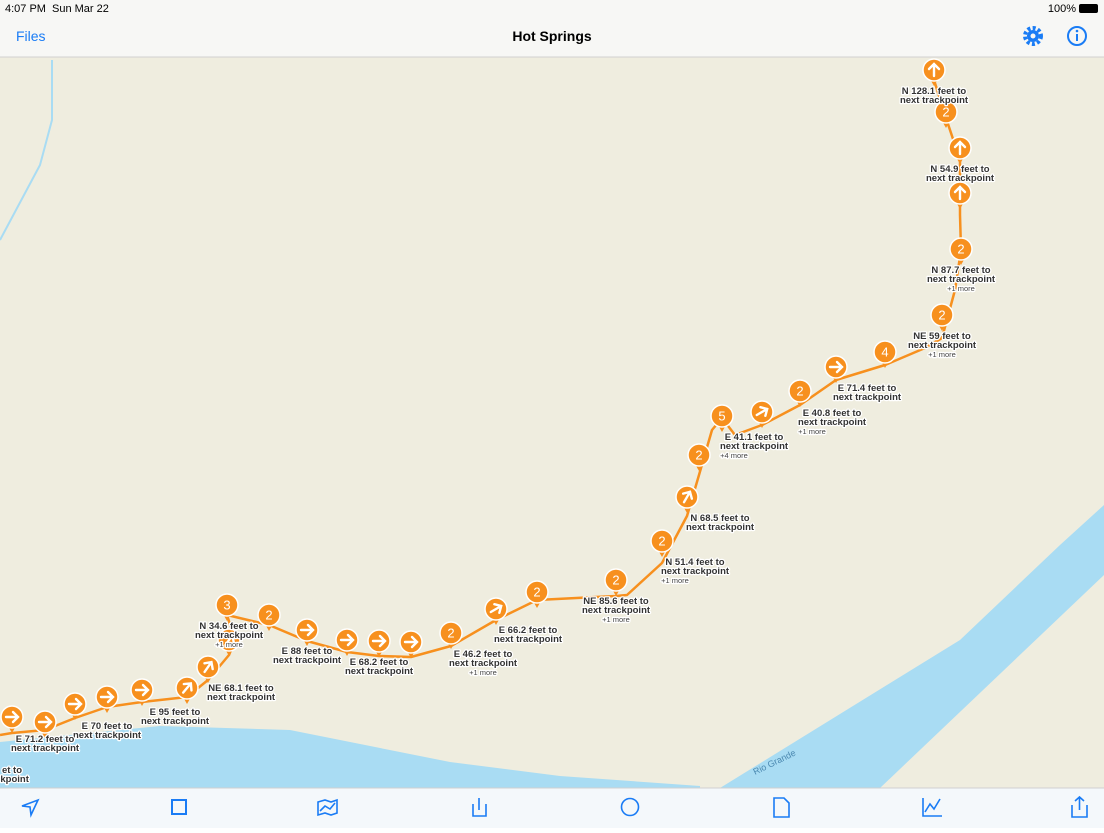 This screenshot has height=833, width=1104. I want to click on gpx-button, so click(781, 807).